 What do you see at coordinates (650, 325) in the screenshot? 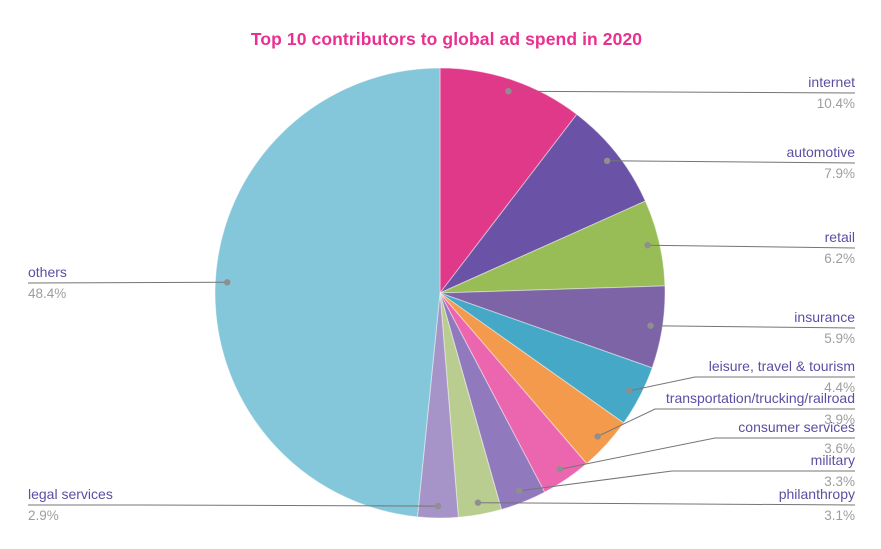
I see `leader-dot-insurance` at bounding box center [650, 325].